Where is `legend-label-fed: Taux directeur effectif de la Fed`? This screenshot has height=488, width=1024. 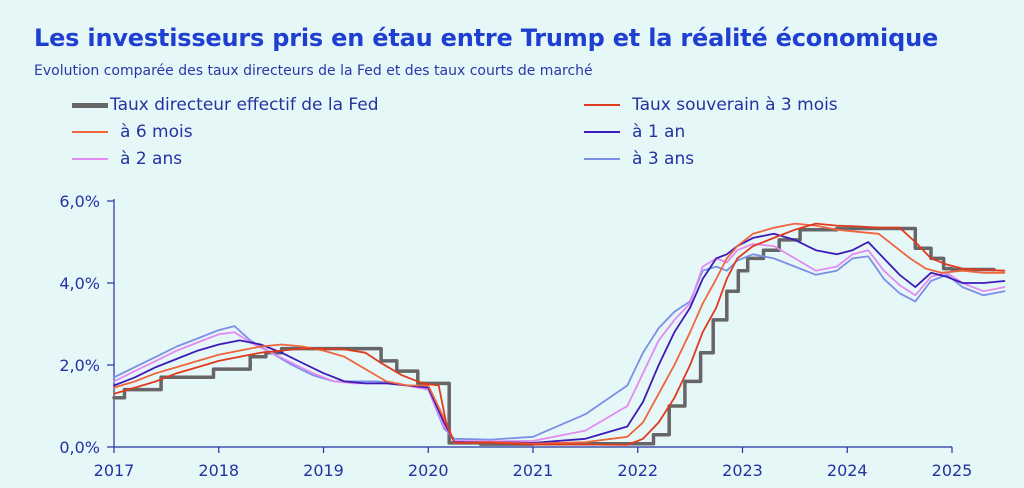
legend-label-fed: Taux directeur effectif de la Fed is located at coordinates (244, 105).